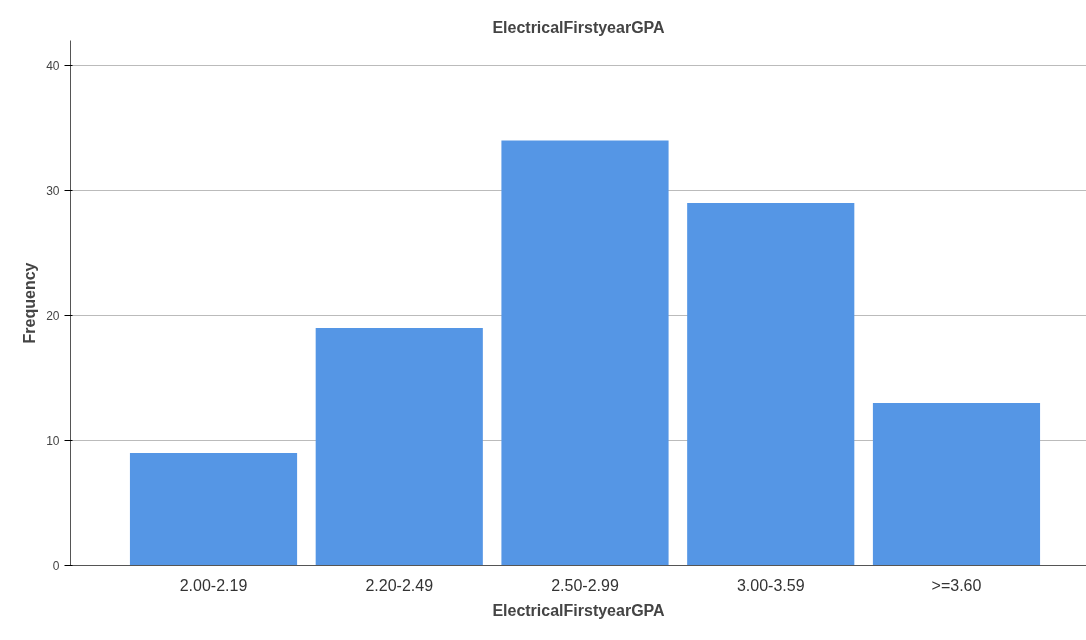 This screenshot has height=640, width=1086. What do you see at coordinates (399, 585) in the screenshot?
I see `x-tick-label: 2.20-2.49` at bounding box center [399, 585].